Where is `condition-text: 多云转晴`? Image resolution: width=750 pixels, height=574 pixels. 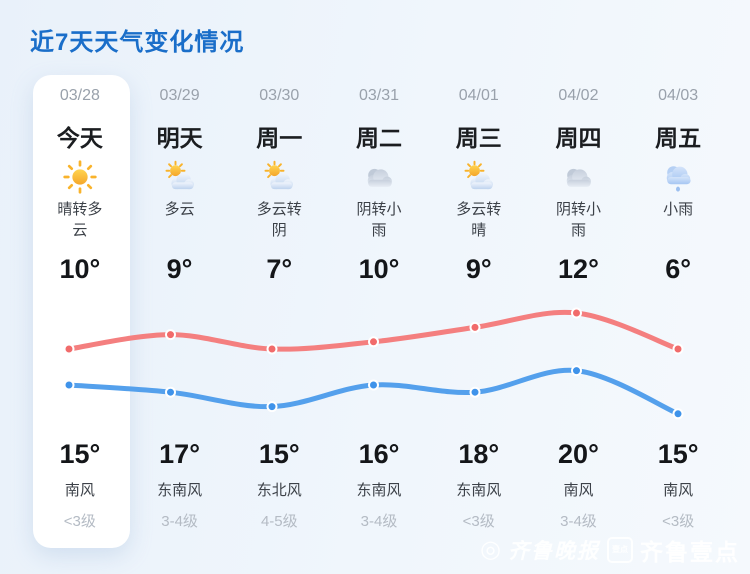
condition-text: 多云转晴 is located at coordinates (479, 220).